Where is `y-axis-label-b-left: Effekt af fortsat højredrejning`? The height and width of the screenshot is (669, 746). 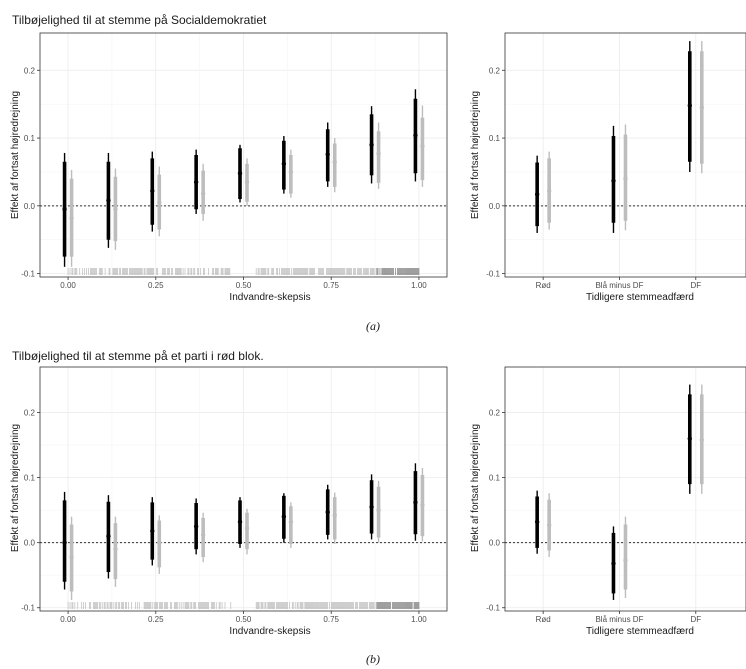
y-axis-label-b-left: Effekt af fortsat højredrejning is located at coordinates (15, 488).